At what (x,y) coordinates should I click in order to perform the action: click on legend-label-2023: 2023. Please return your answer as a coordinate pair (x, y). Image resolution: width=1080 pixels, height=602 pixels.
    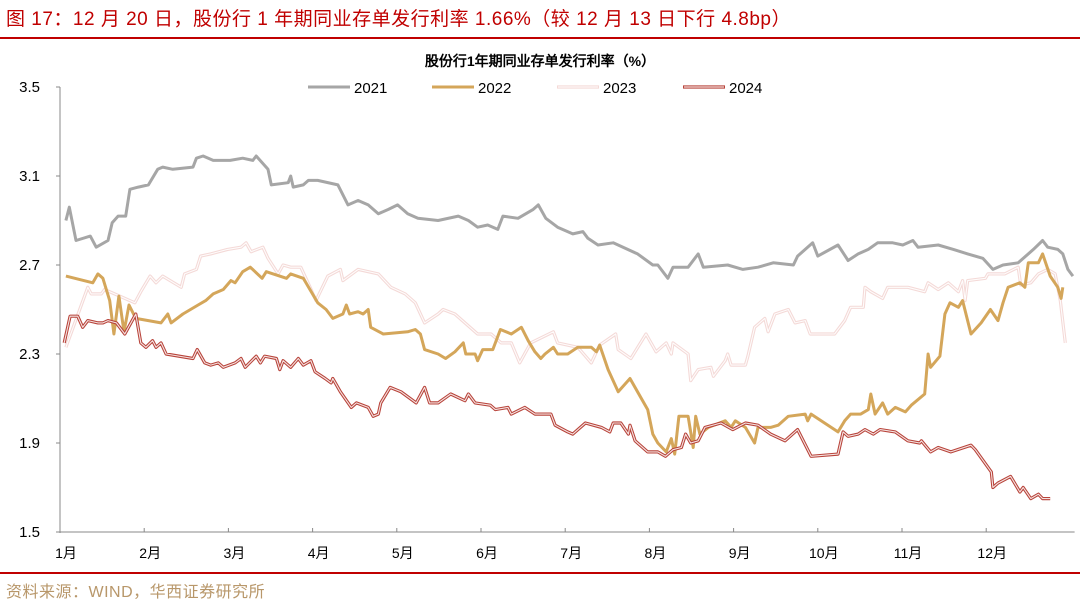
    Looking at the image, I should click on (619, 88).